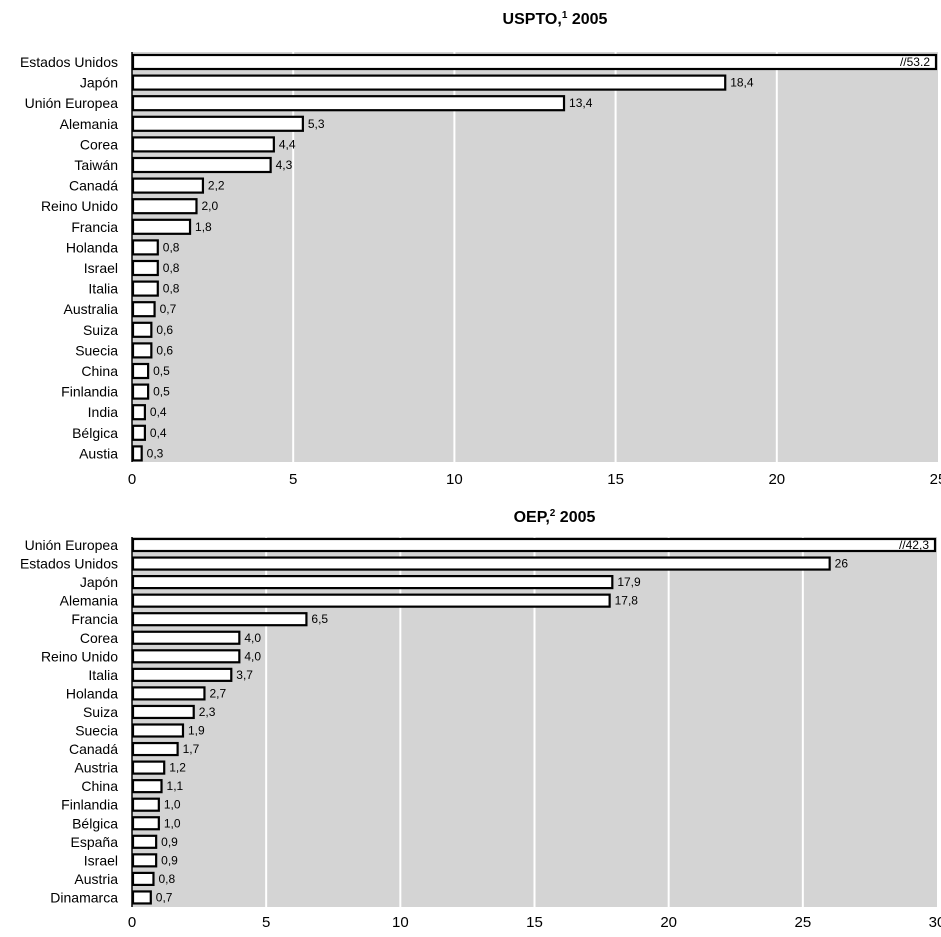  Describe the element at coordinates (93, 186) in the screenshot. I see `category-label: Canadá` at that location.